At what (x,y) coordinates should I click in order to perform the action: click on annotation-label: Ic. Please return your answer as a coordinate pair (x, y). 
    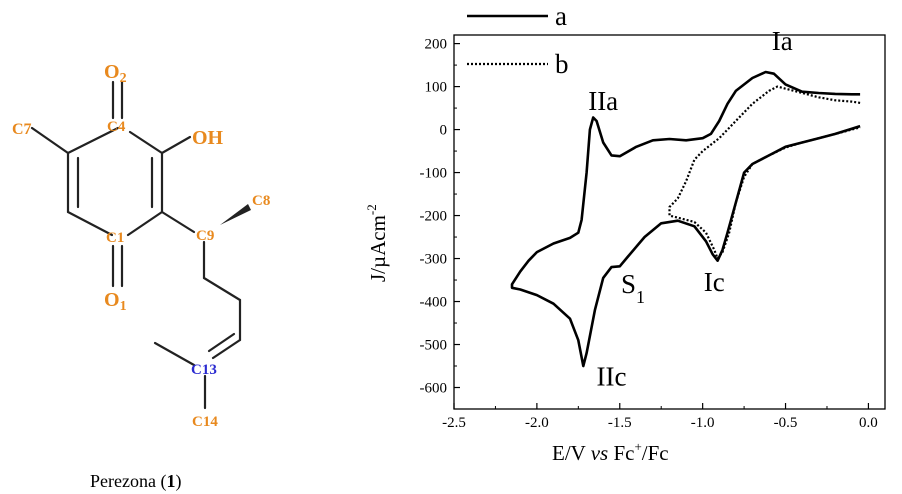
    Looking at the image, I should click on (714, 282).